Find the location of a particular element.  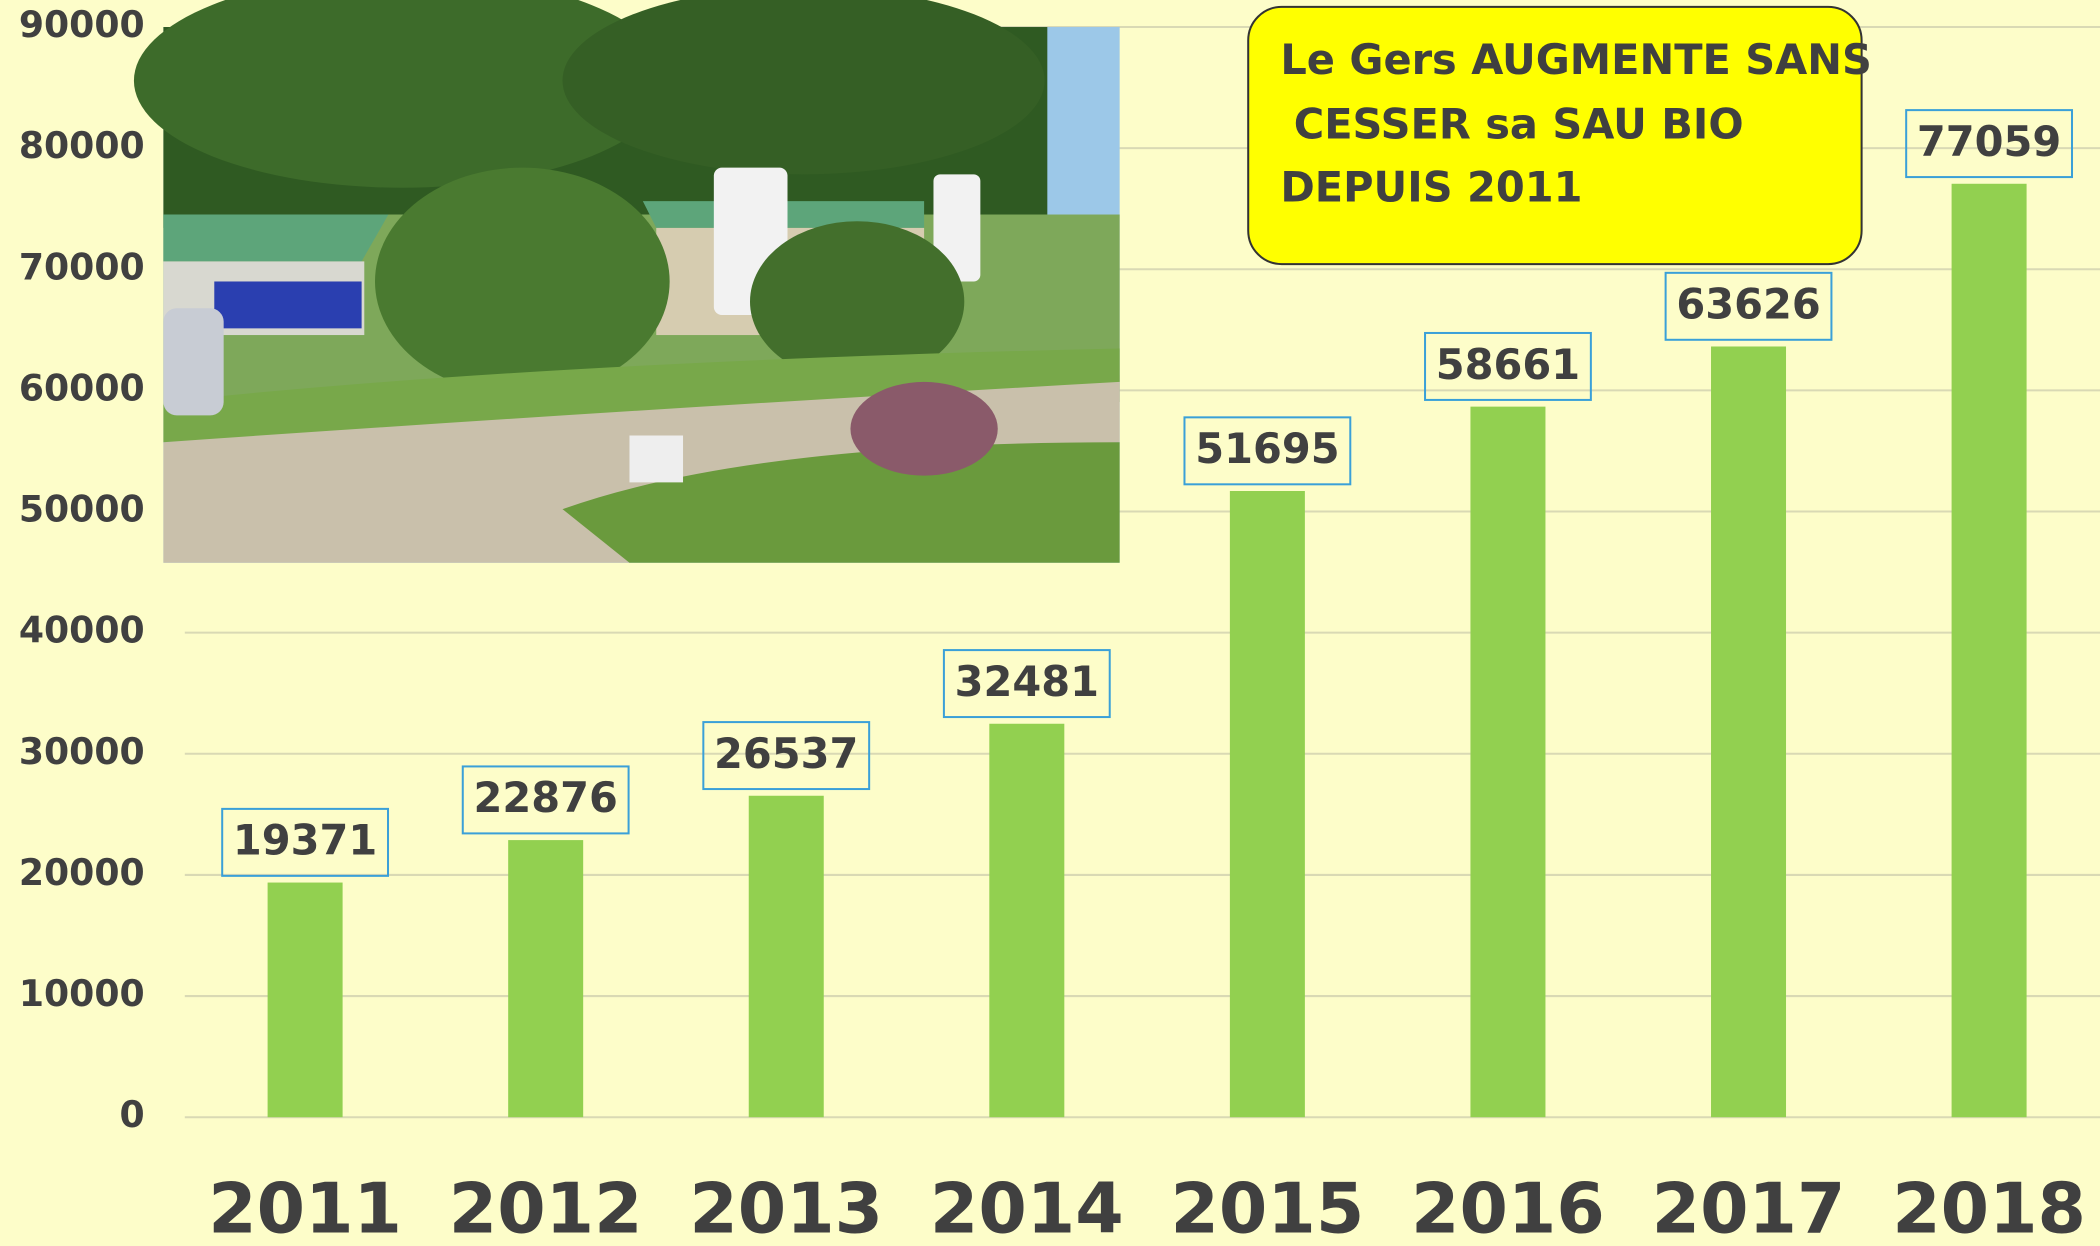

shrub is located at coordinates (924, 428).